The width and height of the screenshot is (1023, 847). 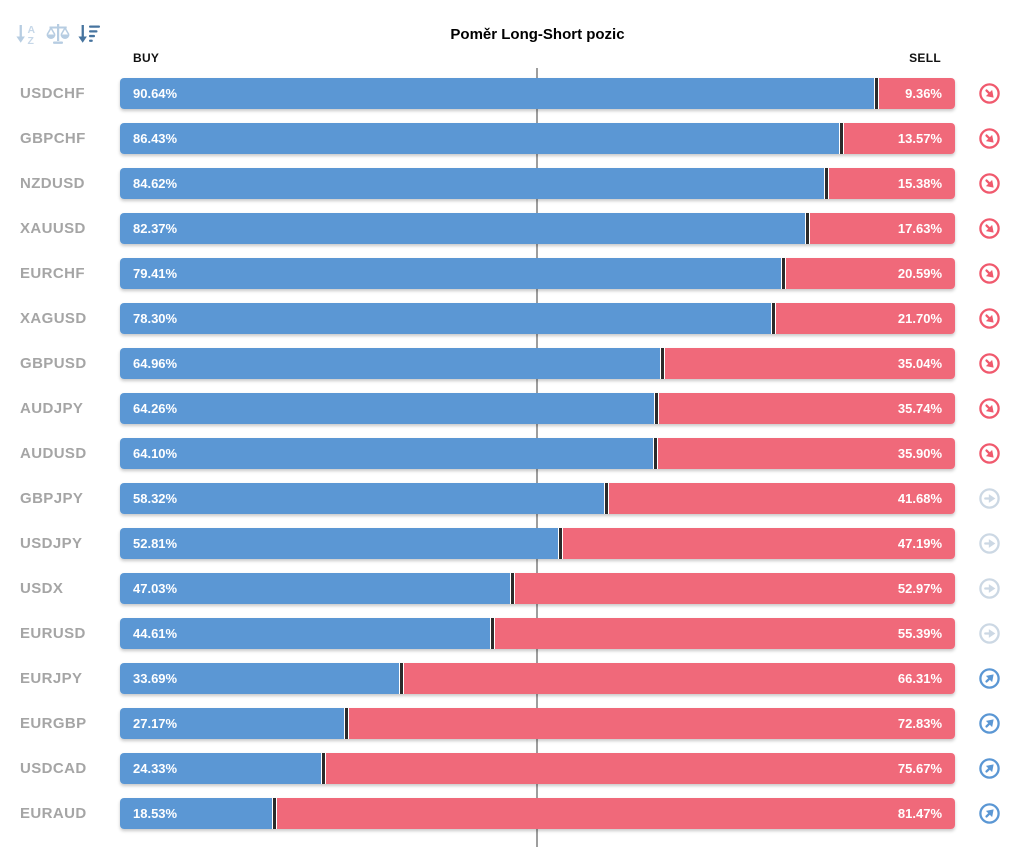 I want to click on buy-percent: 64.10%, so click(x=155, y=453).